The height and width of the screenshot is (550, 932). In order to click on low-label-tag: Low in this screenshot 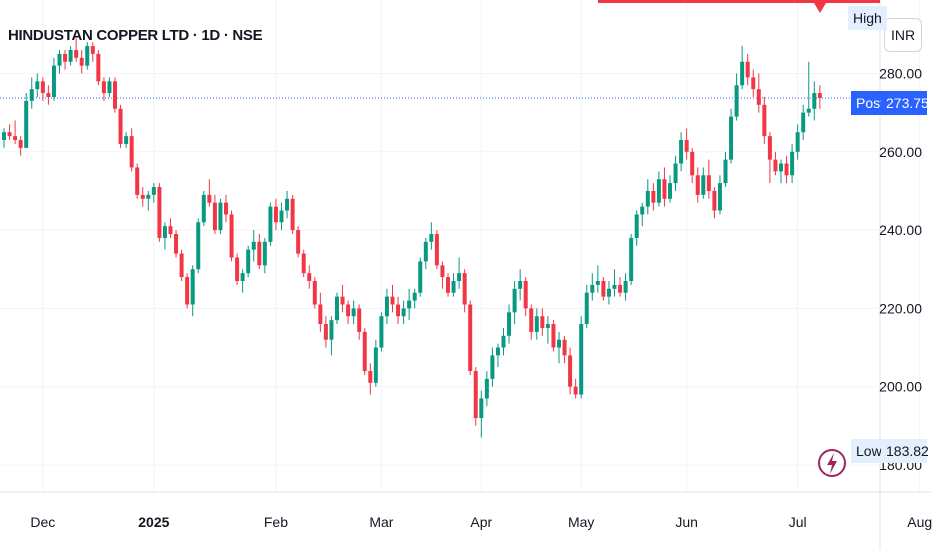, I will do `click(869, 451)`.